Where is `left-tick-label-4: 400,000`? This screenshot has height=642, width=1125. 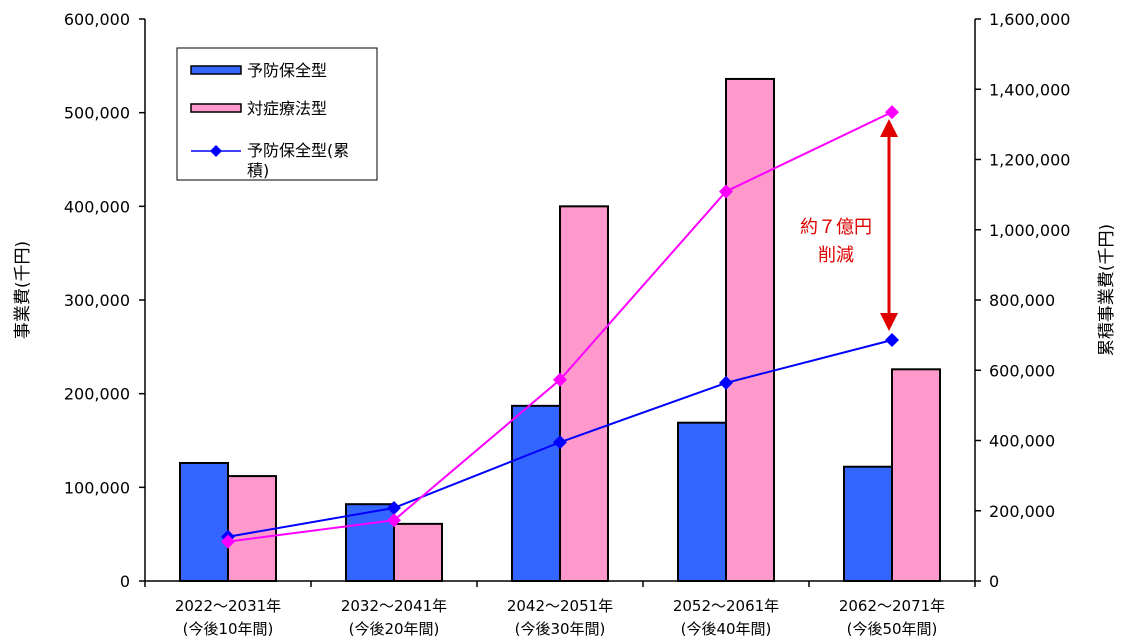
left-tick-label-4: 400,000 is located at coordinates (97, 206).